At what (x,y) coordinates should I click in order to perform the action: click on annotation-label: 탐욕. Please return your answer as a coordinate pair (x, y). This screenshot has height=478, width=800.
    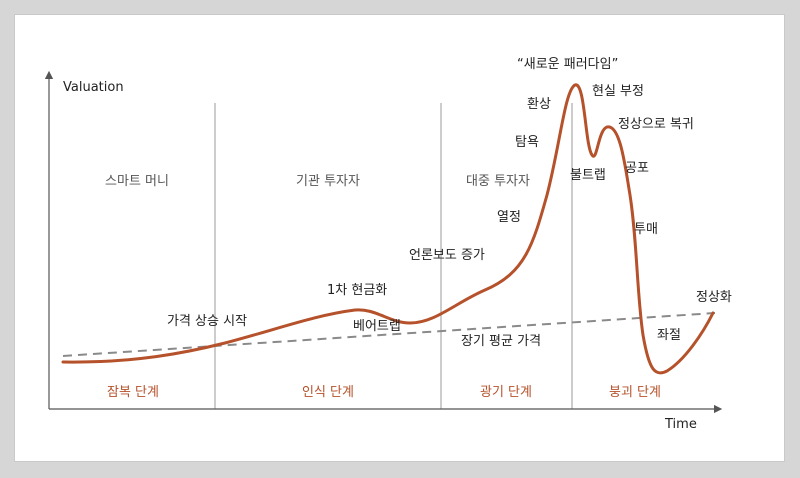
    Looking at the image, I should click on (527, 142).